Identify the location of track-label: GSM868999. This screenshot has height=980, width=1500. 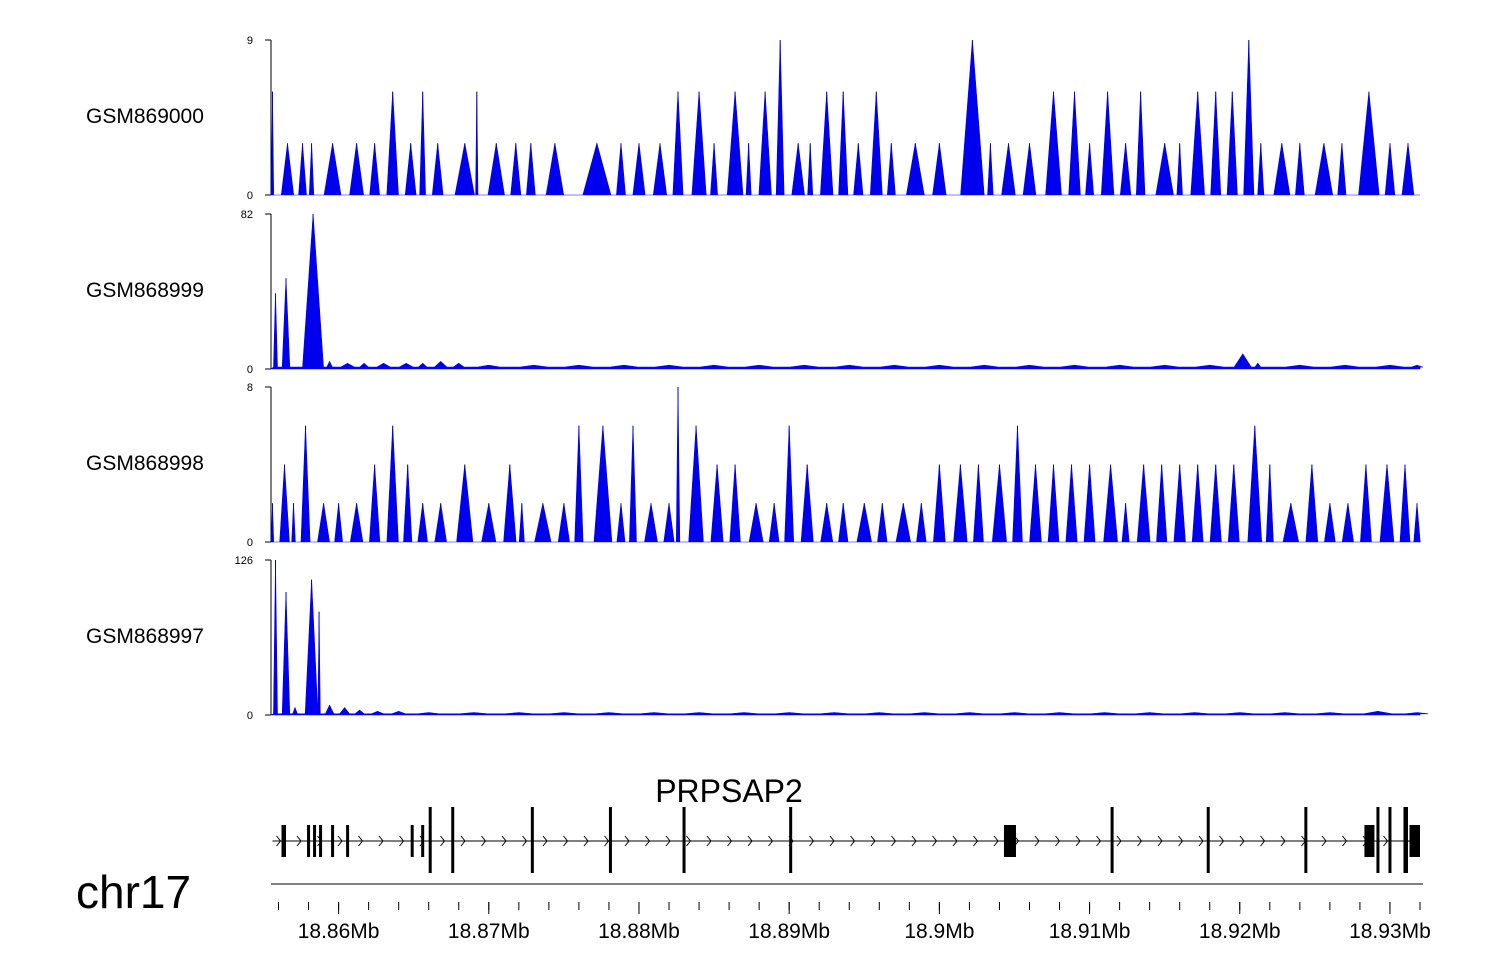
(145, 290).